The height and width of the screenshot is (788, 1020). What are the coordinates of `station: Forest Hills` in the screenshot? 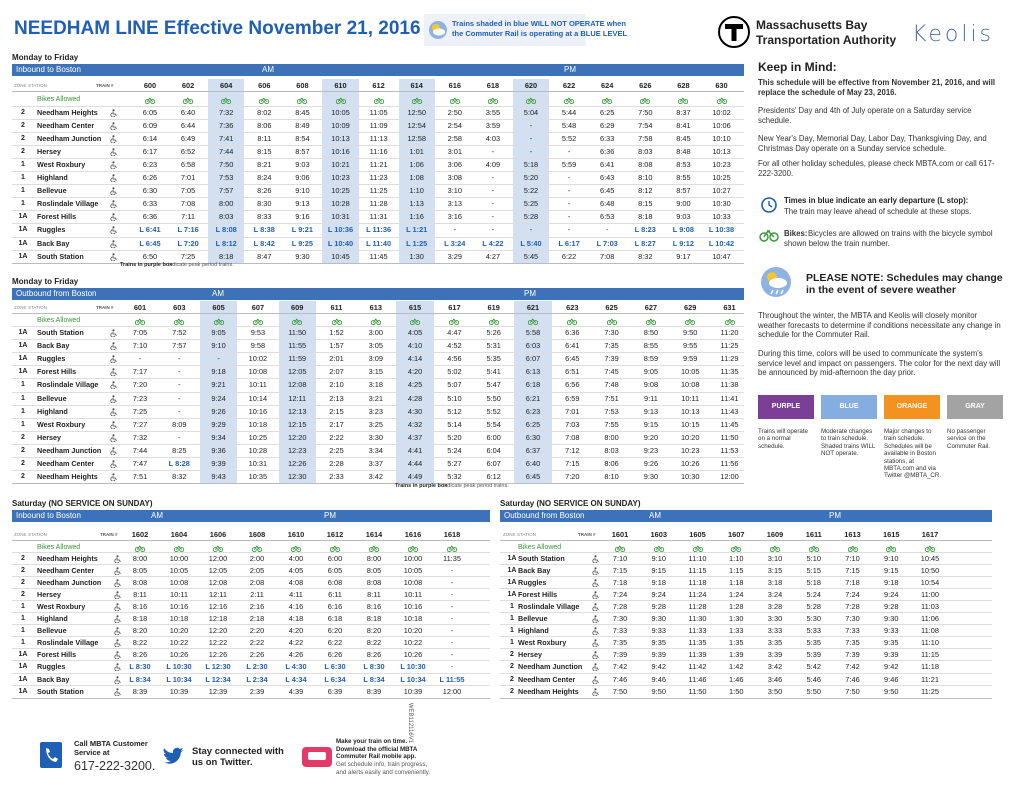 It's located at (57, 372).